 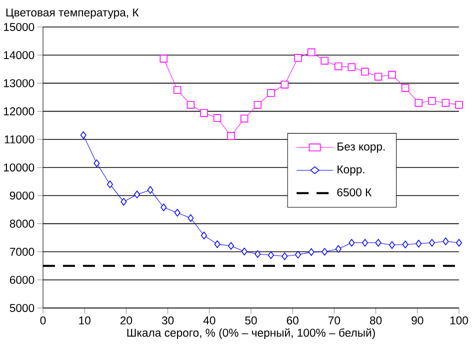 I want to click on y-tick-label: 5000, so click(x=22, y=308).